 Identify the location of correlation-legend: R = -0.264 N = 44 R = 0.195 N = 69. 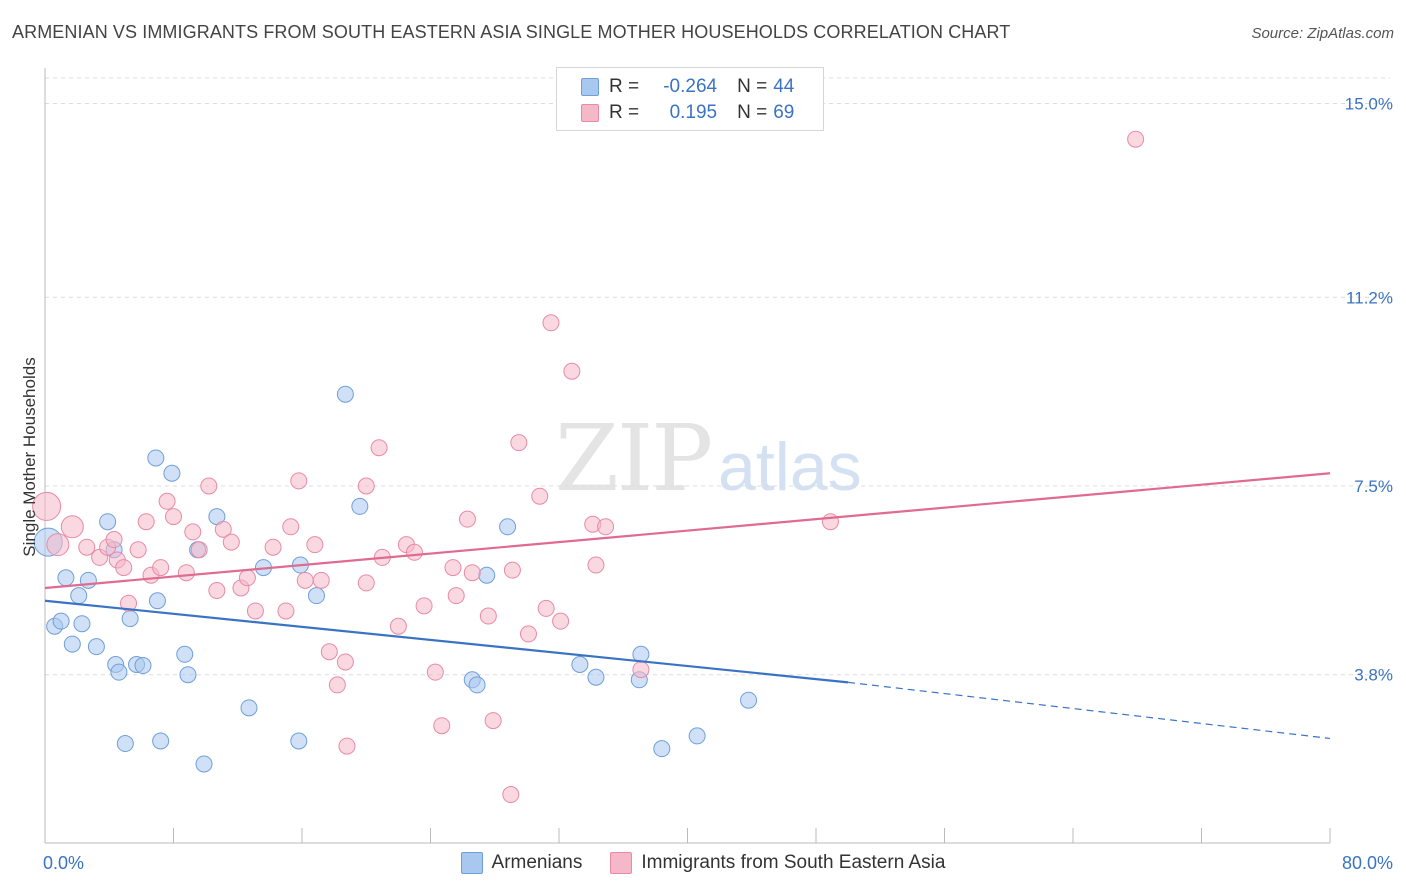
(690, 99).